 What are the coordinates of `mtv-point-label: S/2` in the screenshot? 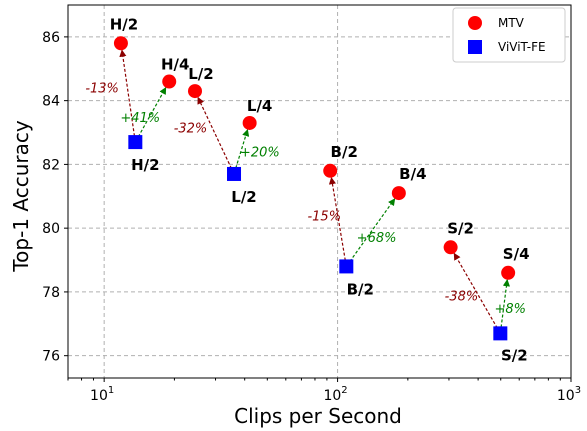 It's located at (460, 228).